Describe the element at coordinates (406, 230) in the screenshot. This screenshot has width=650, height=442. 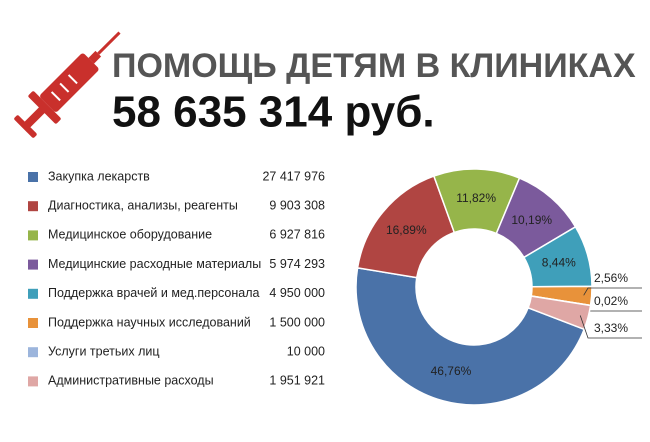
I see `slice-label: 16,89%` at that location.